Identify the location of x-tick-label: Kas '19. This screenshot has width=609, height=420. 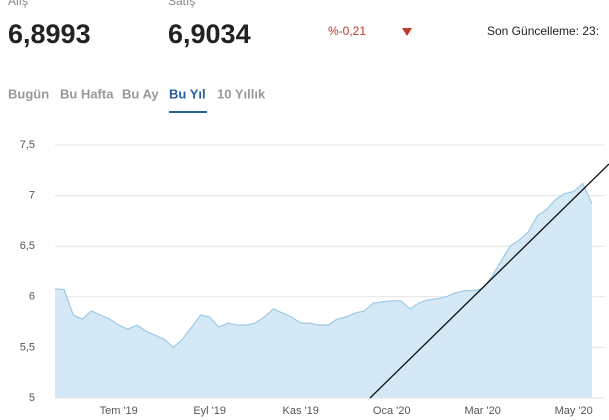
(301, 411).